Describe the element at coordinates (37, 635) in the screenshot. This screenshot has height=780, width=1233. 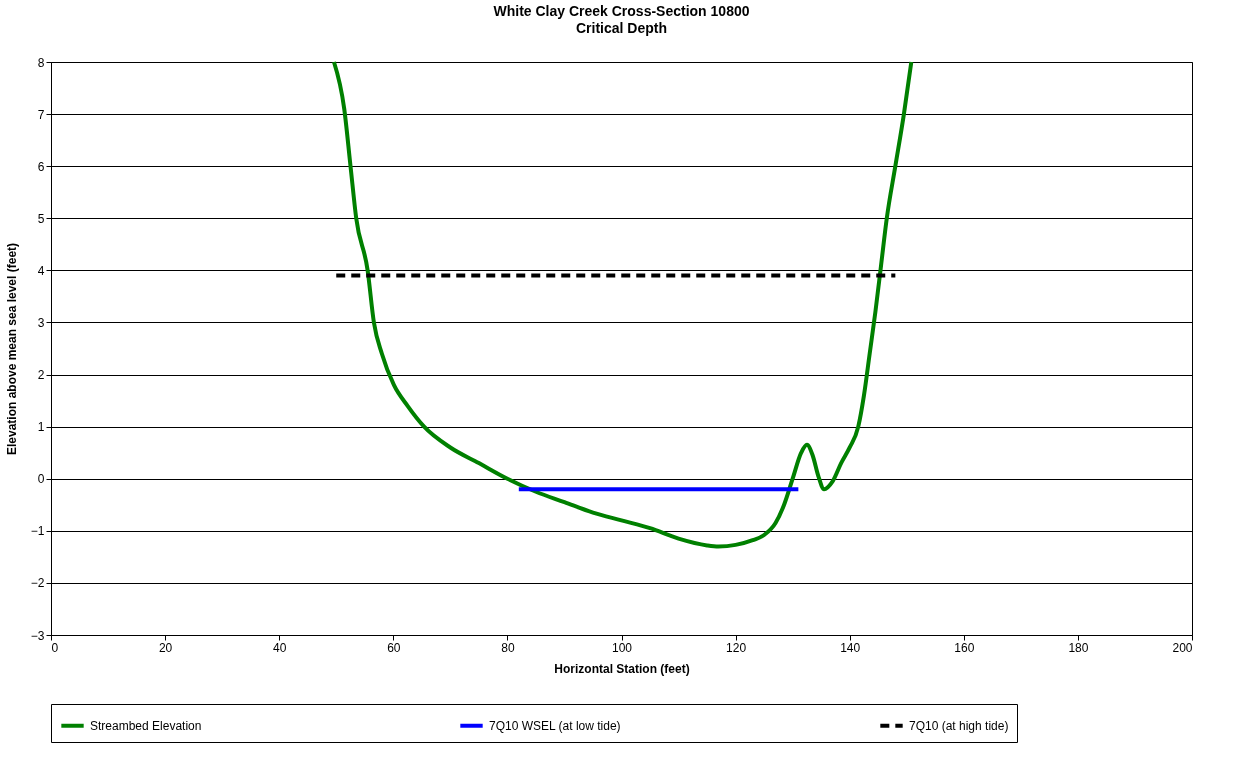
I see `y-tick-label: −3` at that location.